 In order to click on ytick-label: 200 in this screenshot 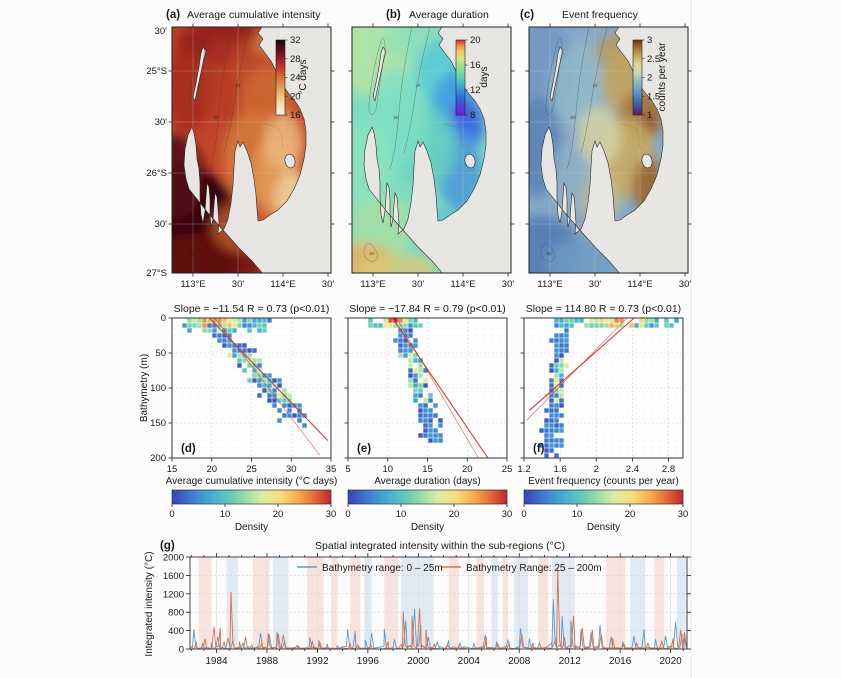, I will do `click(158, 458)`.